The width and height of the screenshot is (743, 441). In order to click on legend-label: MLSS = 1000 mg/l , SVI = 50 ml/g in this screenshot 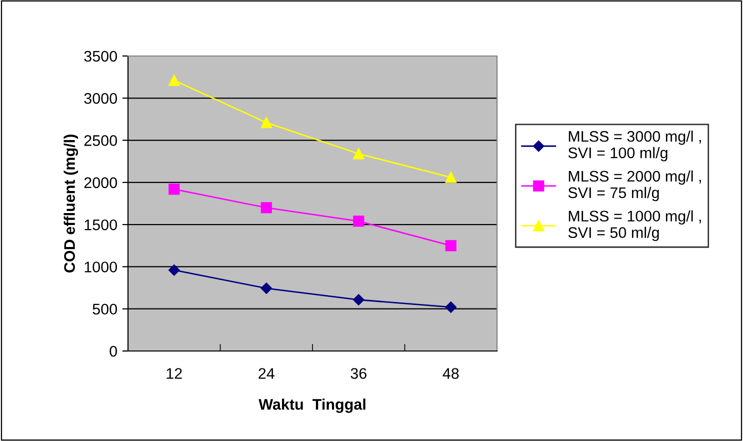, I will do `click(634, 226)`.